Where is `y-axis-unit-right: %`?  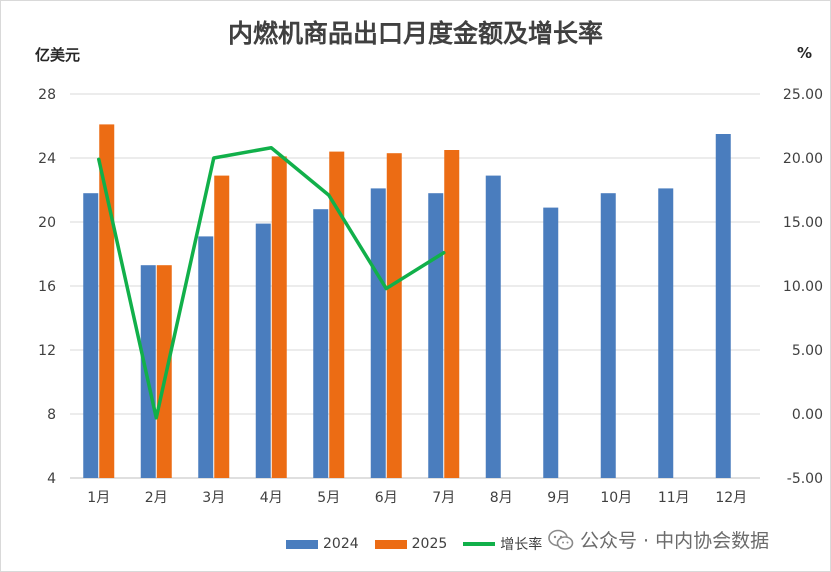 y-axis-unit-right: % is located at coordinates (805, 53).